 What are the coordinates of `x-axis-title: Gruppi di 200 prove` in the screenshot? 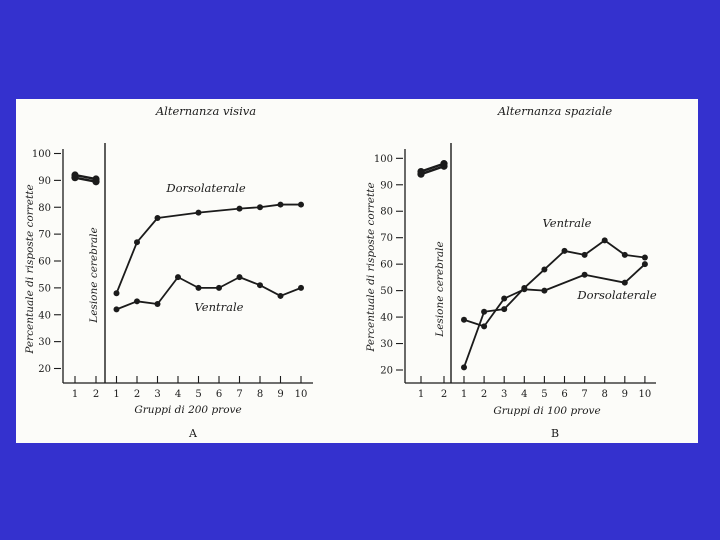 It's located at (187, 410).